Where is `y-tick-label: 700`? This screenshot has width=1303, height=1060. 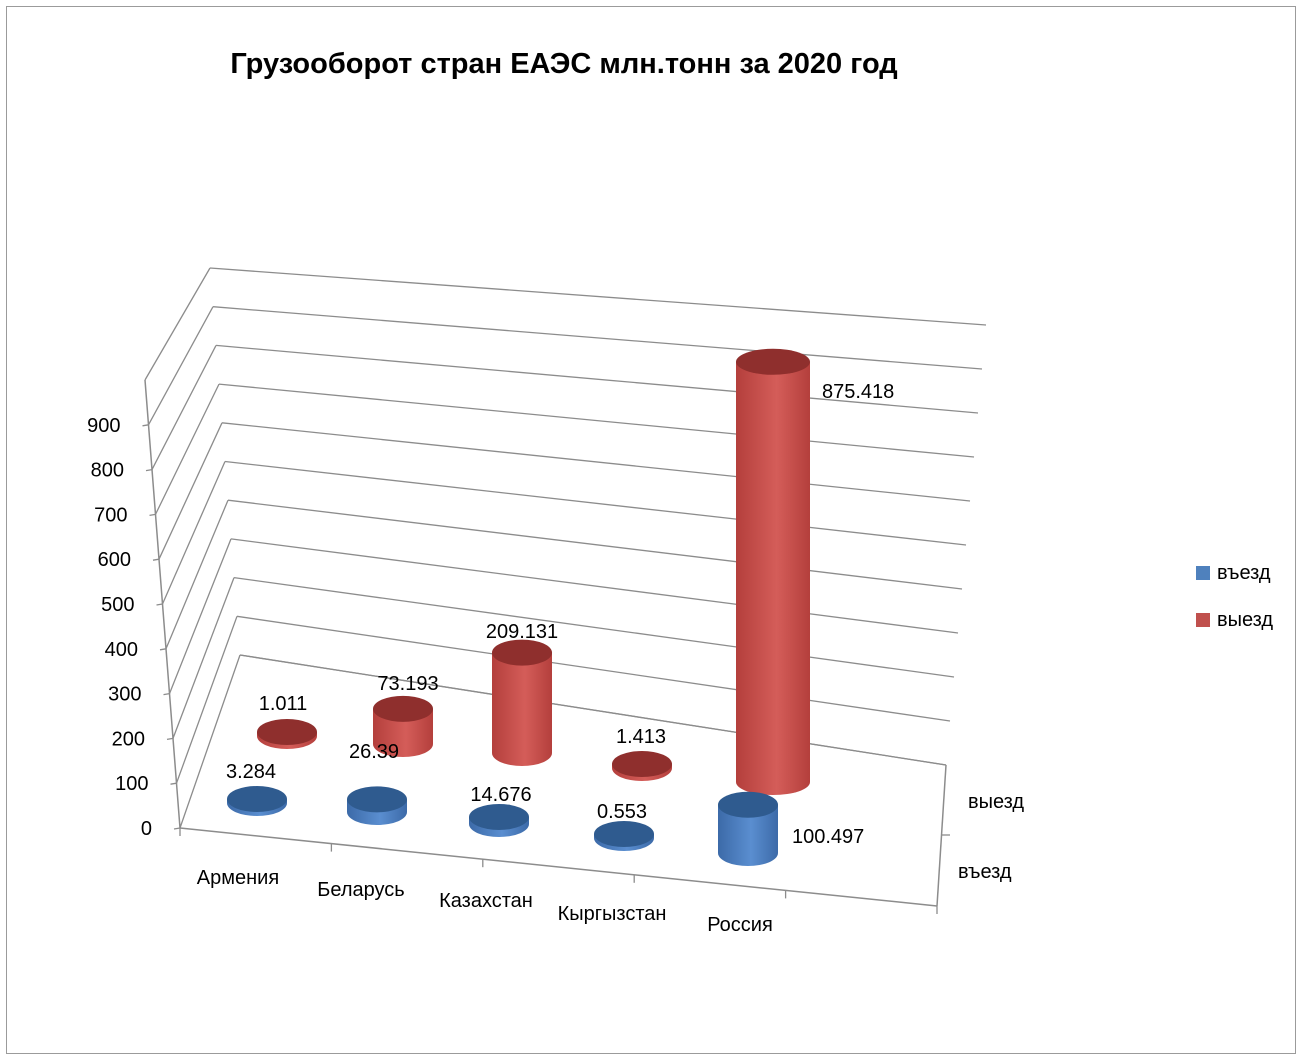
y-tick-label: 700 is located at coordinates (110, 515).